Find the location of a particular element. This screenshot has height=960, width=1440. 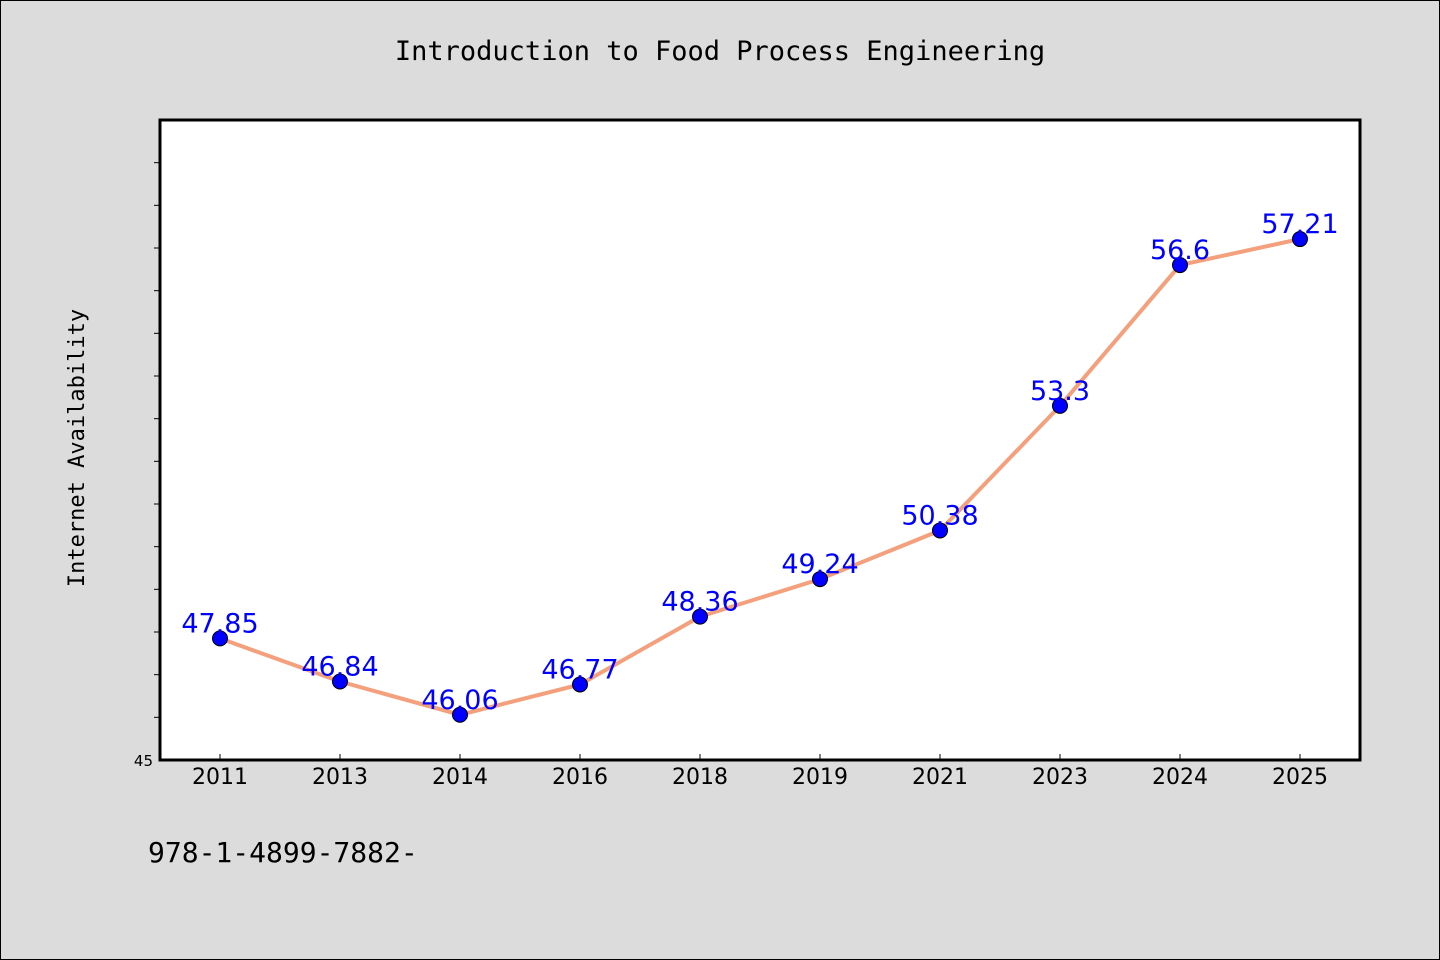

x-tick-label: 2021 is located at coordinates (940, 777).